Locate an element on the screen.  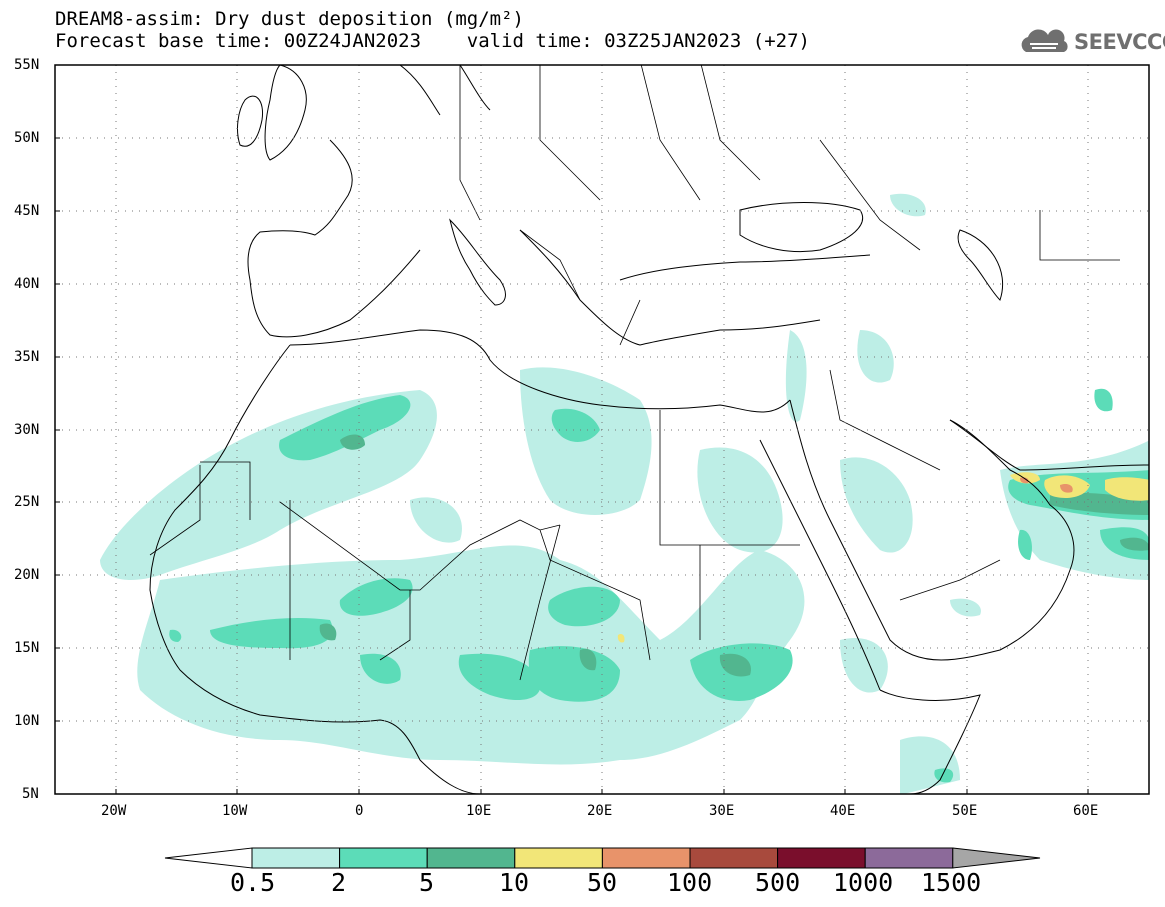
cloud-icon is located at coordinates (1044, 40).